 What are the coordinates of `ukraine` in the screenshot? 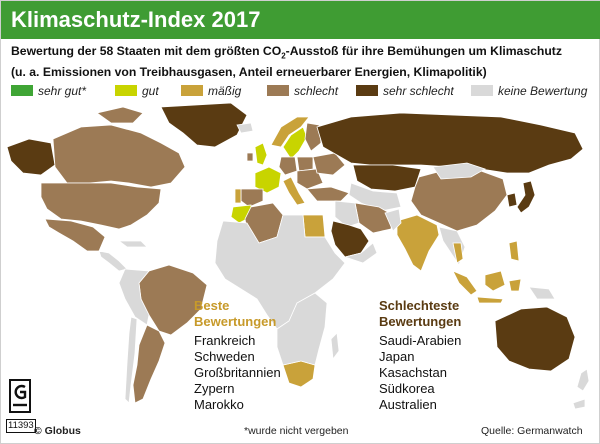 It's located at (329, 164).